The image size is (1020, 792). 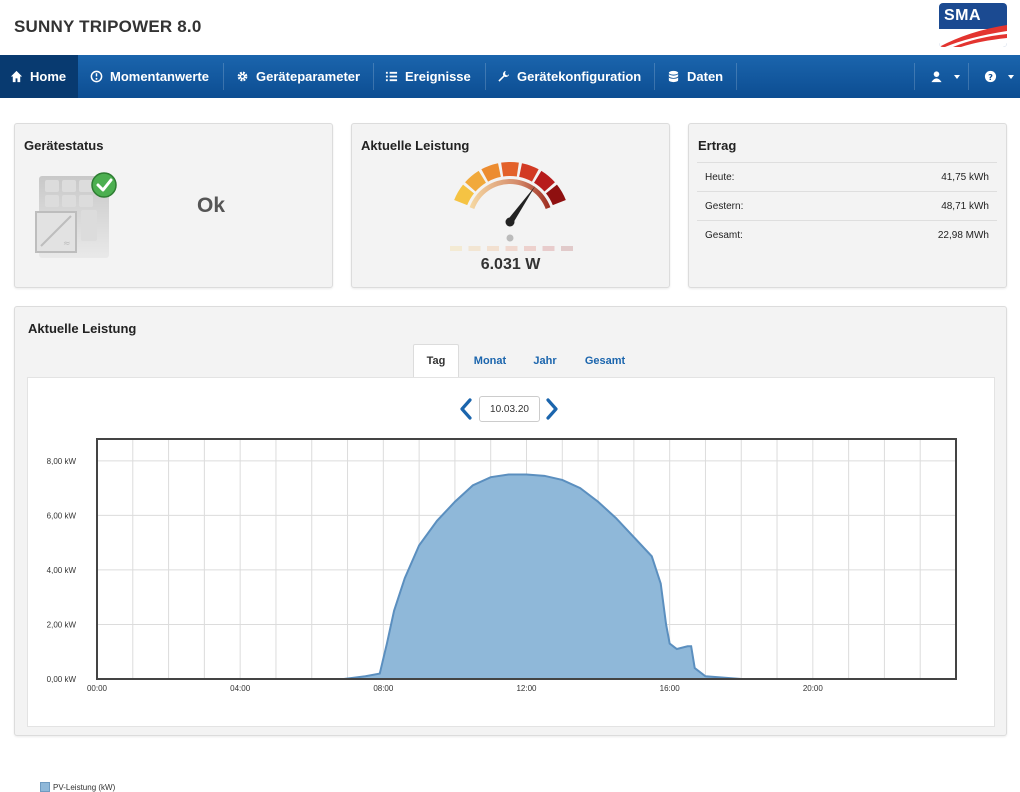 I want to click on y-tick-label: 6,00 kW, so click(x=62, y=515).